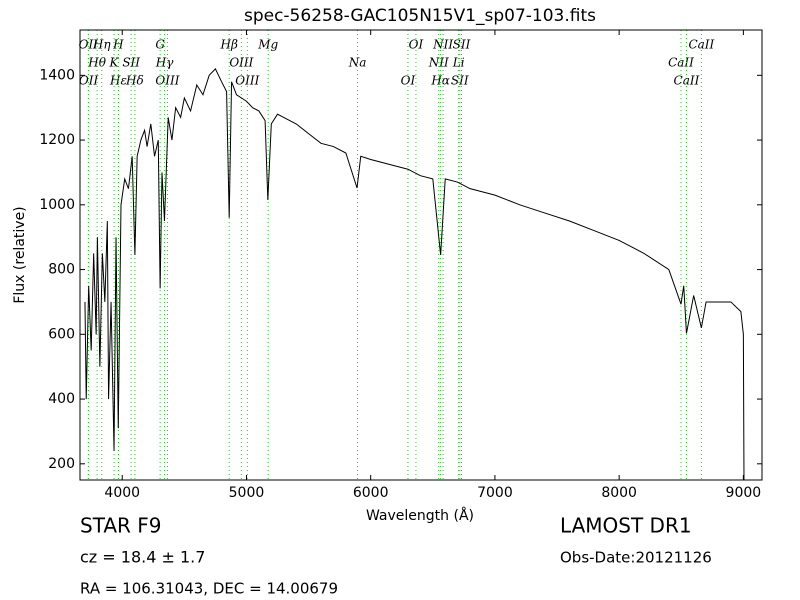 The height and width of the screenshot is (600, 800). What do you see at coordinates (626, 526) in the screenshot?
I see `survey: LAMOST DR1` at bounding box center [626, 526].